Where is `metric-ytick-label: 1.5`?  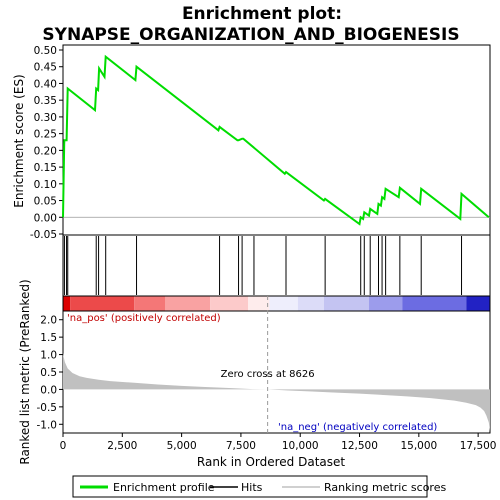 metric-ytick-label: 1.5 is located at coordinates (48, 338).